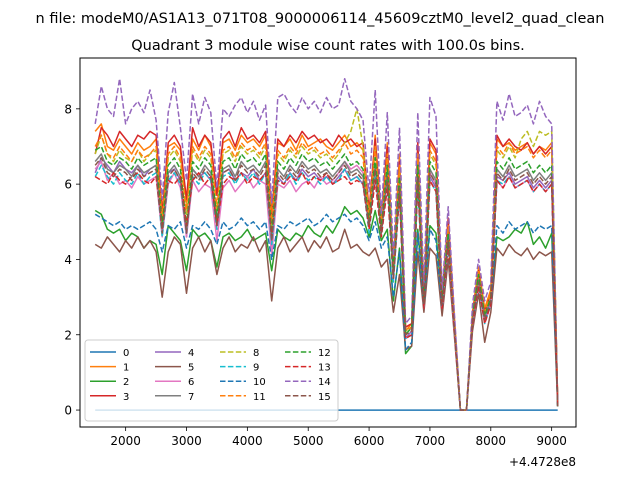 This screenshot has width=640, height=480. What do you see at coordinates (186, 441) in the screenshot?
I see `x-tick-label: 3000` at bounding box center [186, 441].